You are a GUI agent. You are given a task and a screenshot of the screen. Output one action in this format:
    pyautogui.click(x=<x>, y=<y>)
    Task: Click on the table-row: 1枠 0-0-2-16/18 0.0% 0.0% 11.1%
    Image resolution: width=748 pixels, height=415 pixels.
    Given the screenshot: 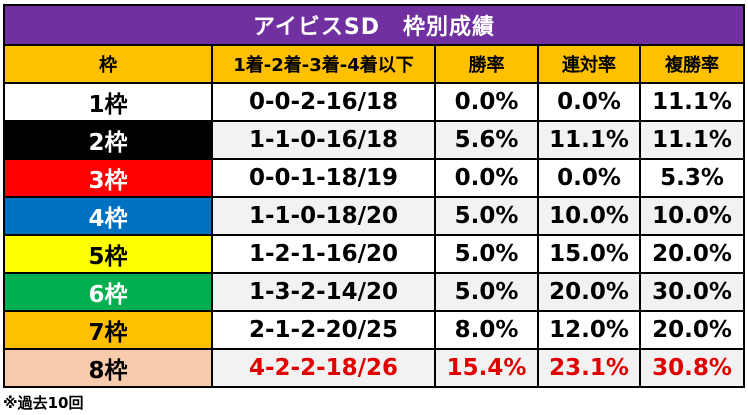 What is the action you would take?
    pyautogui.click(x=374, y=102)
    